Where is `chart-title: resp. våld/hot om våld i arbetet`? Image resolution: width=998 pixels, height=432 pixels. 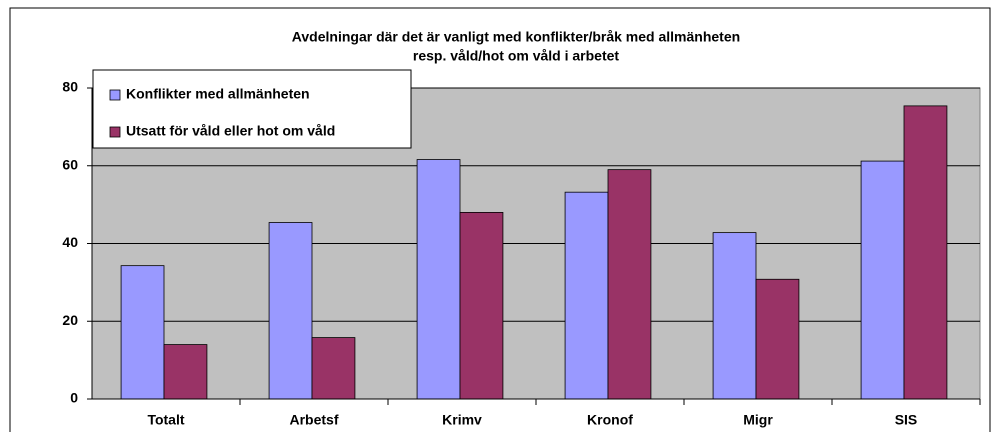
chart-title: resp. våld/hot om våld i arbetet is located at coordinates (516, 56).